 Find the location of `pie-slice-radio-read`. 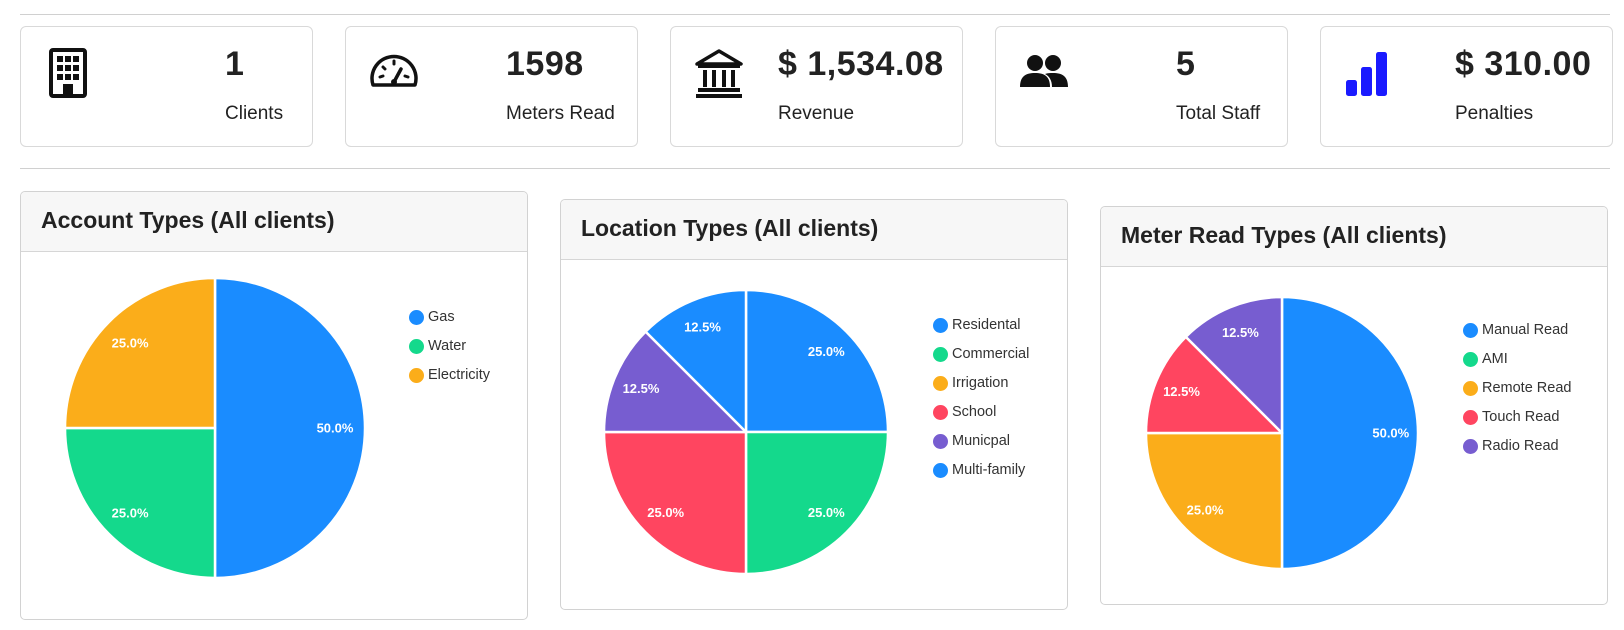

pie-slice-radio-read is located at coordinates (1234, 365).